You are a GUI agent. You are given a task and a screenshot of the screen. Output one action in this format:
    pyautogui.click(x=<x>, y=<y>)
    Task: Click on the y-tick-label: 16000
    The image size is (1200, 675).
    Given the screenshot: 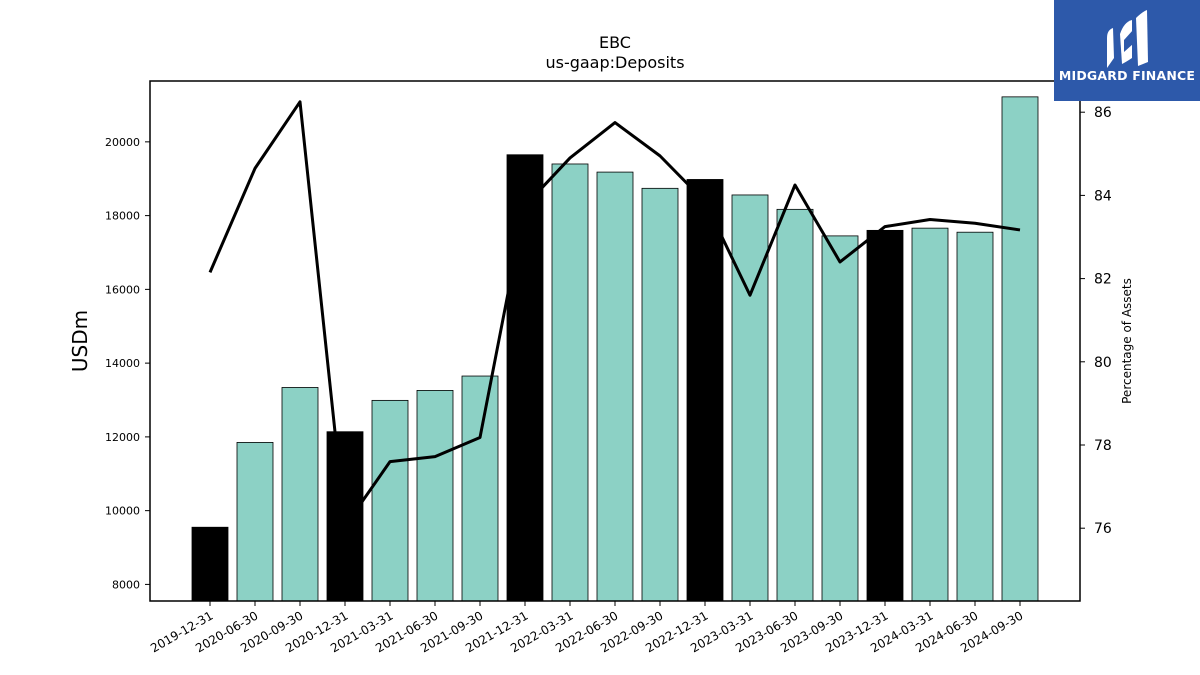 What is the action you would take?
    pyautogui.click(x=122, y=289)
    